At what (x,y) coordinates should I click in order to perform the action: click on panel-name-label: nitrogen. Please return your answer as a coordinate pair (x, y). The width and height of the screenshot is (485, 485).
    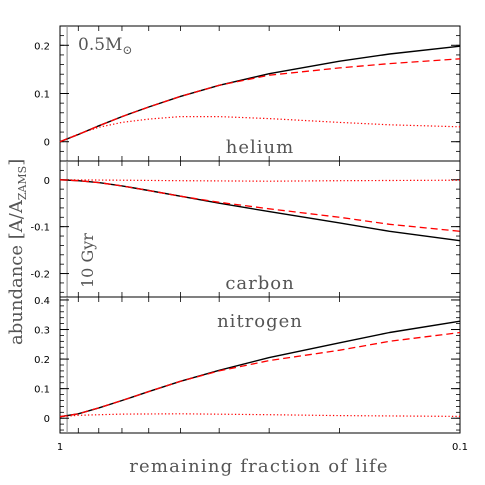
    Looking at the image, I should click on (260, 321).